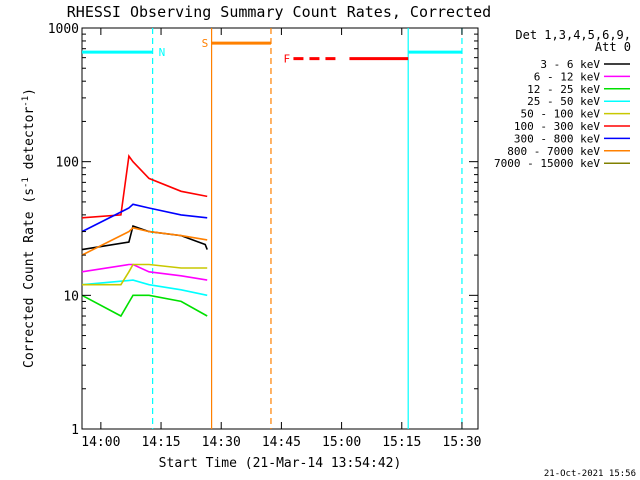  I want to click on legend-entry-label: 25 - 50 keV, so click(563, 101).